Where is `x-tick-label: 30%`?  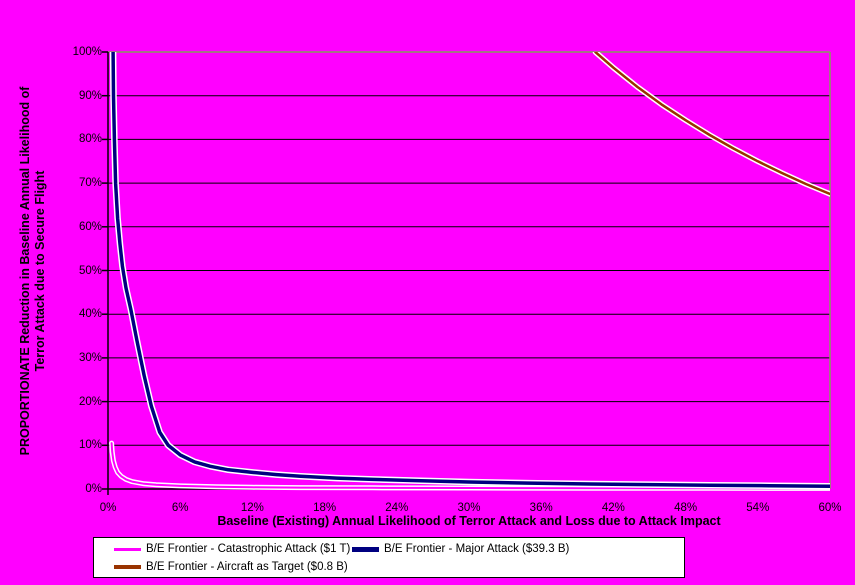
x-tick-label: 30% is located at coordinates (469, 508).